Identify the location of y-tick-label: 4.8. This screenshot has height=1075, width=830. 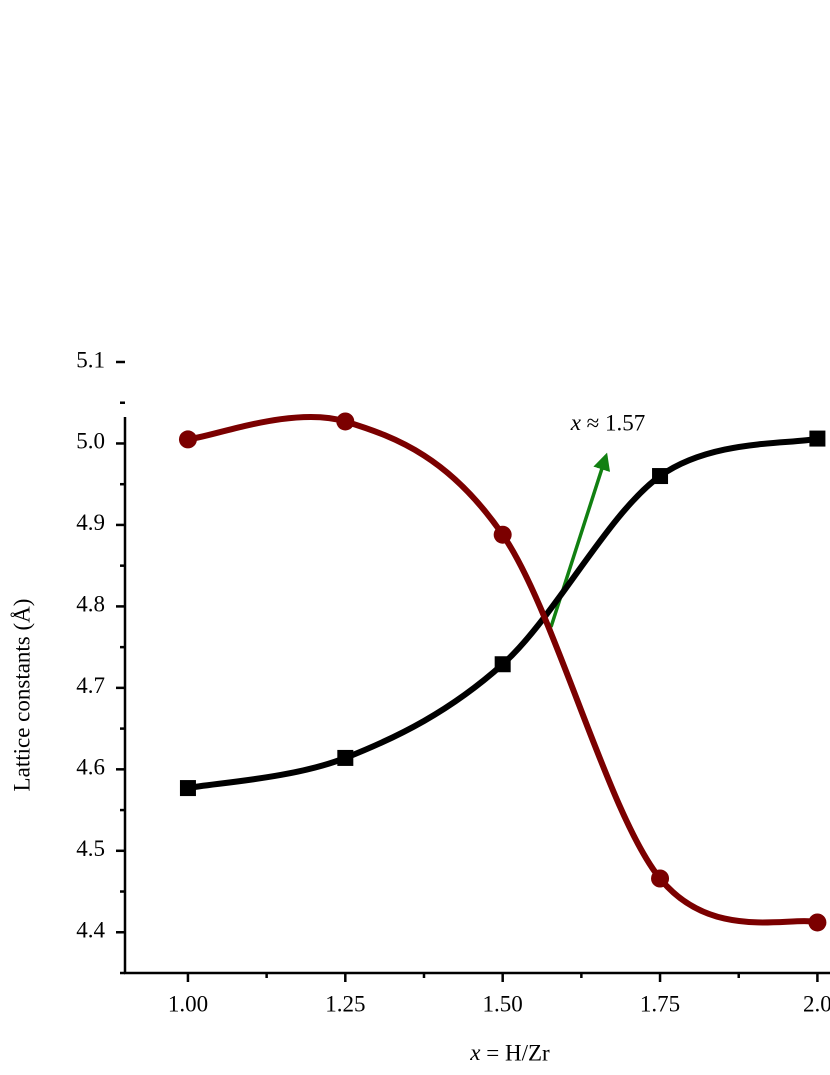
(90, 604).